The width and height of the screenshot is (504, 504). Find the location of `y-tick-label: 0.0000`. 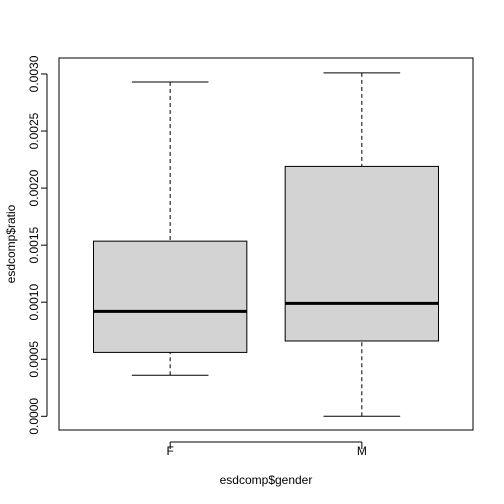

y-tick-label: 0.0000 is located at coordinates (34, 416).